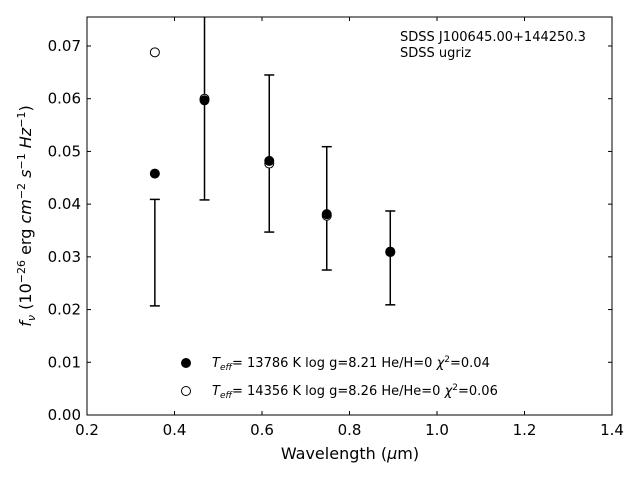 The image size is (640, 480). Describe the element at coordinates (186, 363) in the screenshot. I see `legend-filled-marker` at that location.